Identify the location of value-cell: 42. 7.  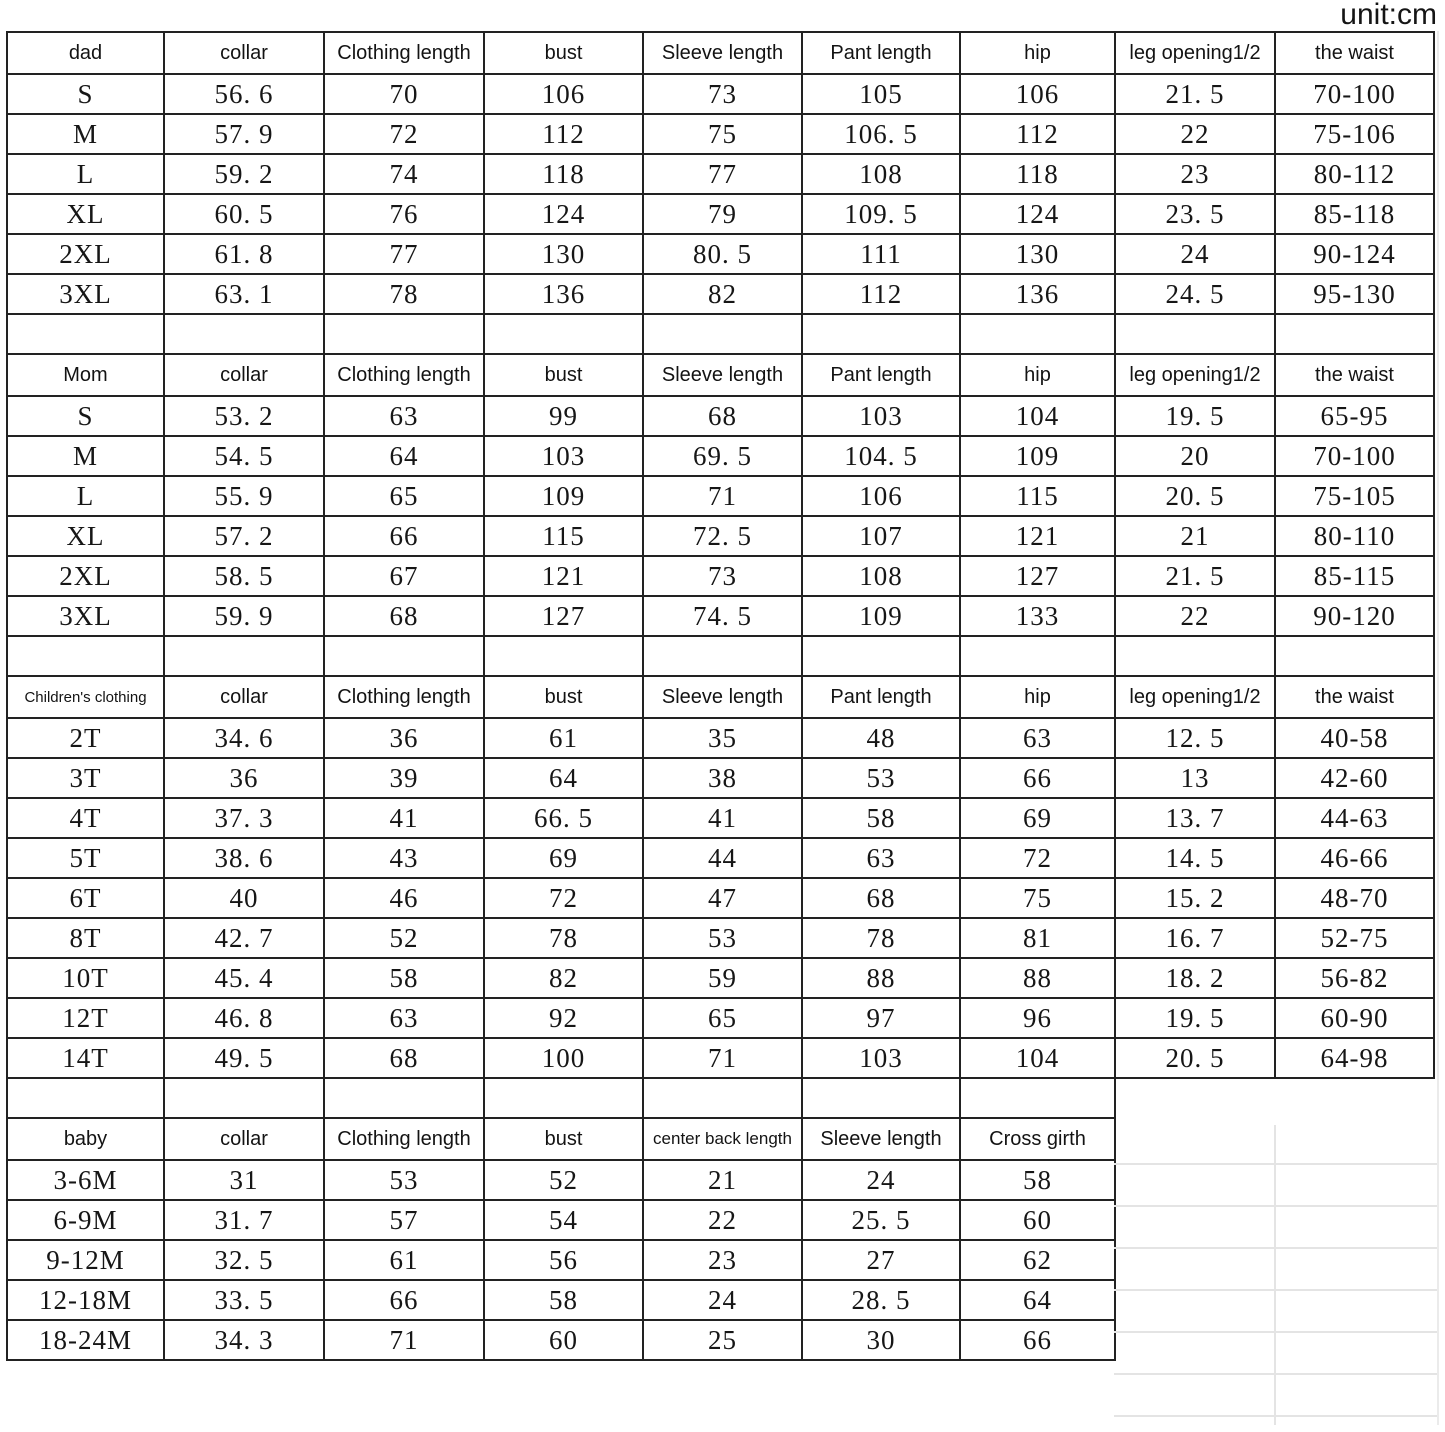
(244, 938).